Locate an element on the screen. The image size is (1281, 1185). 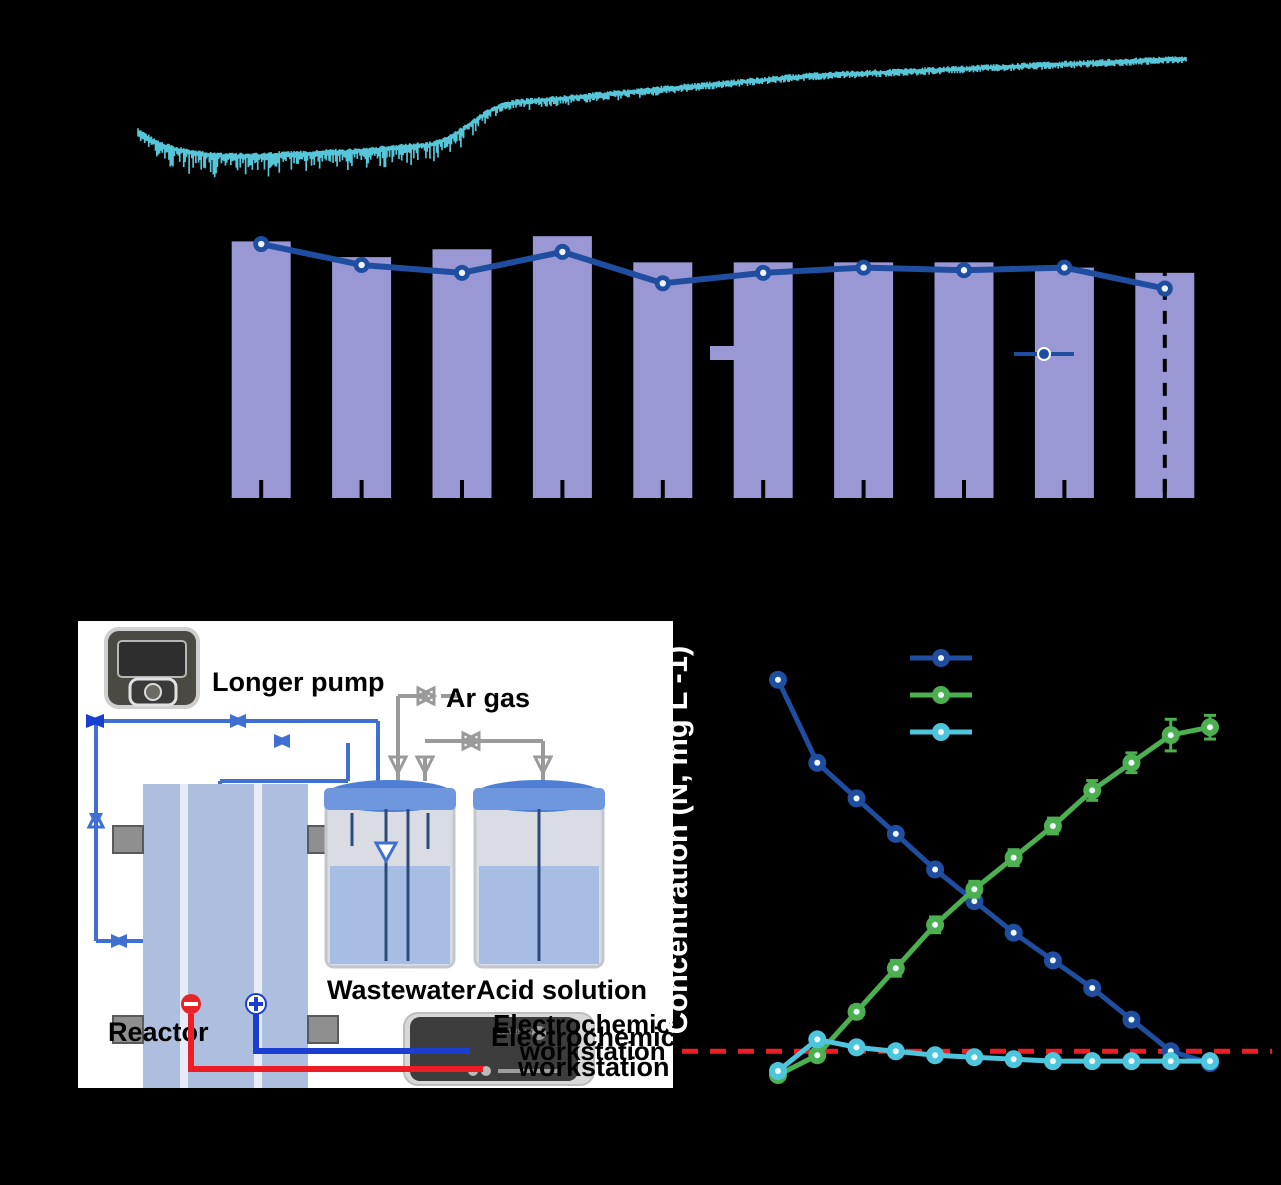
wastewater-beaker is located at coordinates (390, 874).